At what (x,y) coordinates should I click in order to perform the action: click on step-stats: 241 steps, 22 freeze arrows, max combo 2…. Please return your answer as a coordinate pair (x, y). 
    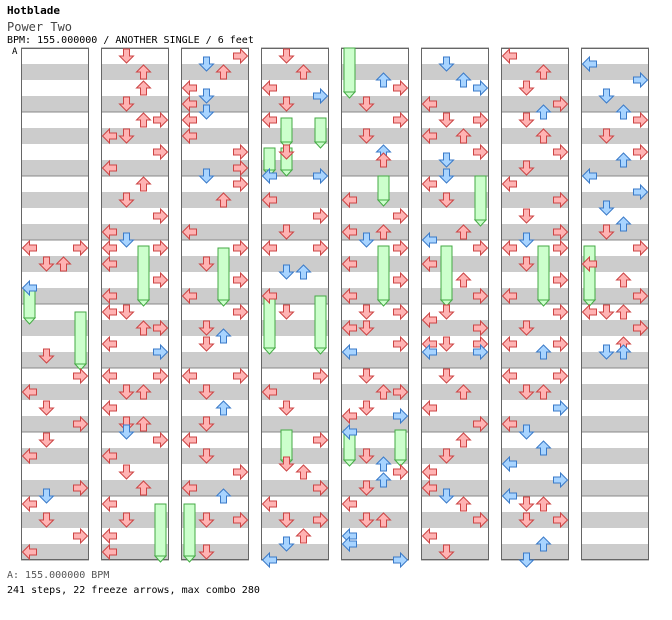
    Looking at the image, I should click on (133, 590).